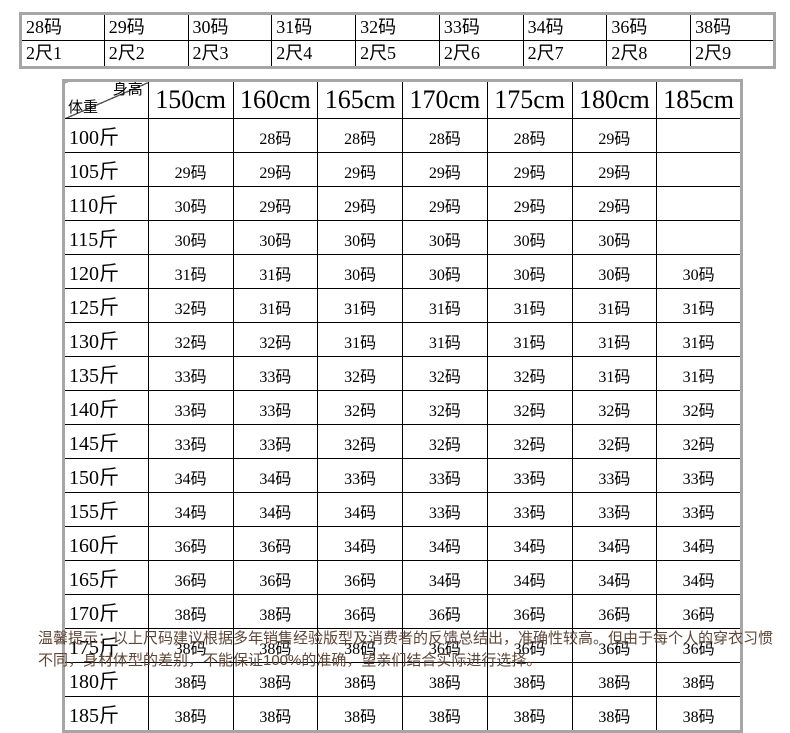 The width and height of the screenshot is (790, 733). What do you see at coordinates (481, 27) in the screenshot?
I see `size-code-cell: 33码` at bounding box center [481, 27].